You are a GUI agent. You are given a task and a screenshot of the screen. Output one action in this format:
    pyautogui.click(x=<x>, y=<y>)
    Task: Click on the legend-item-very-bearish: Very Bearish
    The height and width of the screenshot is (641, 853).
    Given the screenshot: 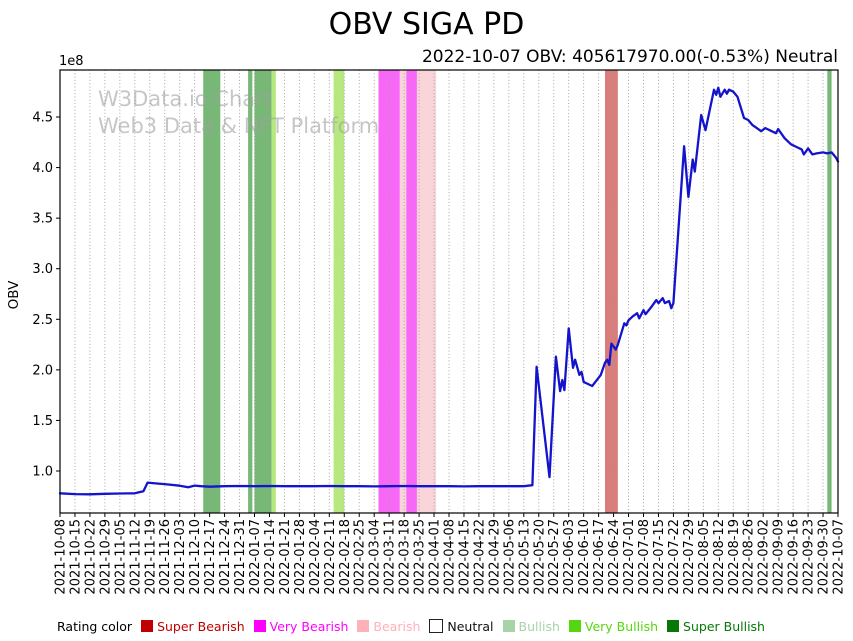 What is the action you would take?
    pyautogui.click(x=301, y=626)
    